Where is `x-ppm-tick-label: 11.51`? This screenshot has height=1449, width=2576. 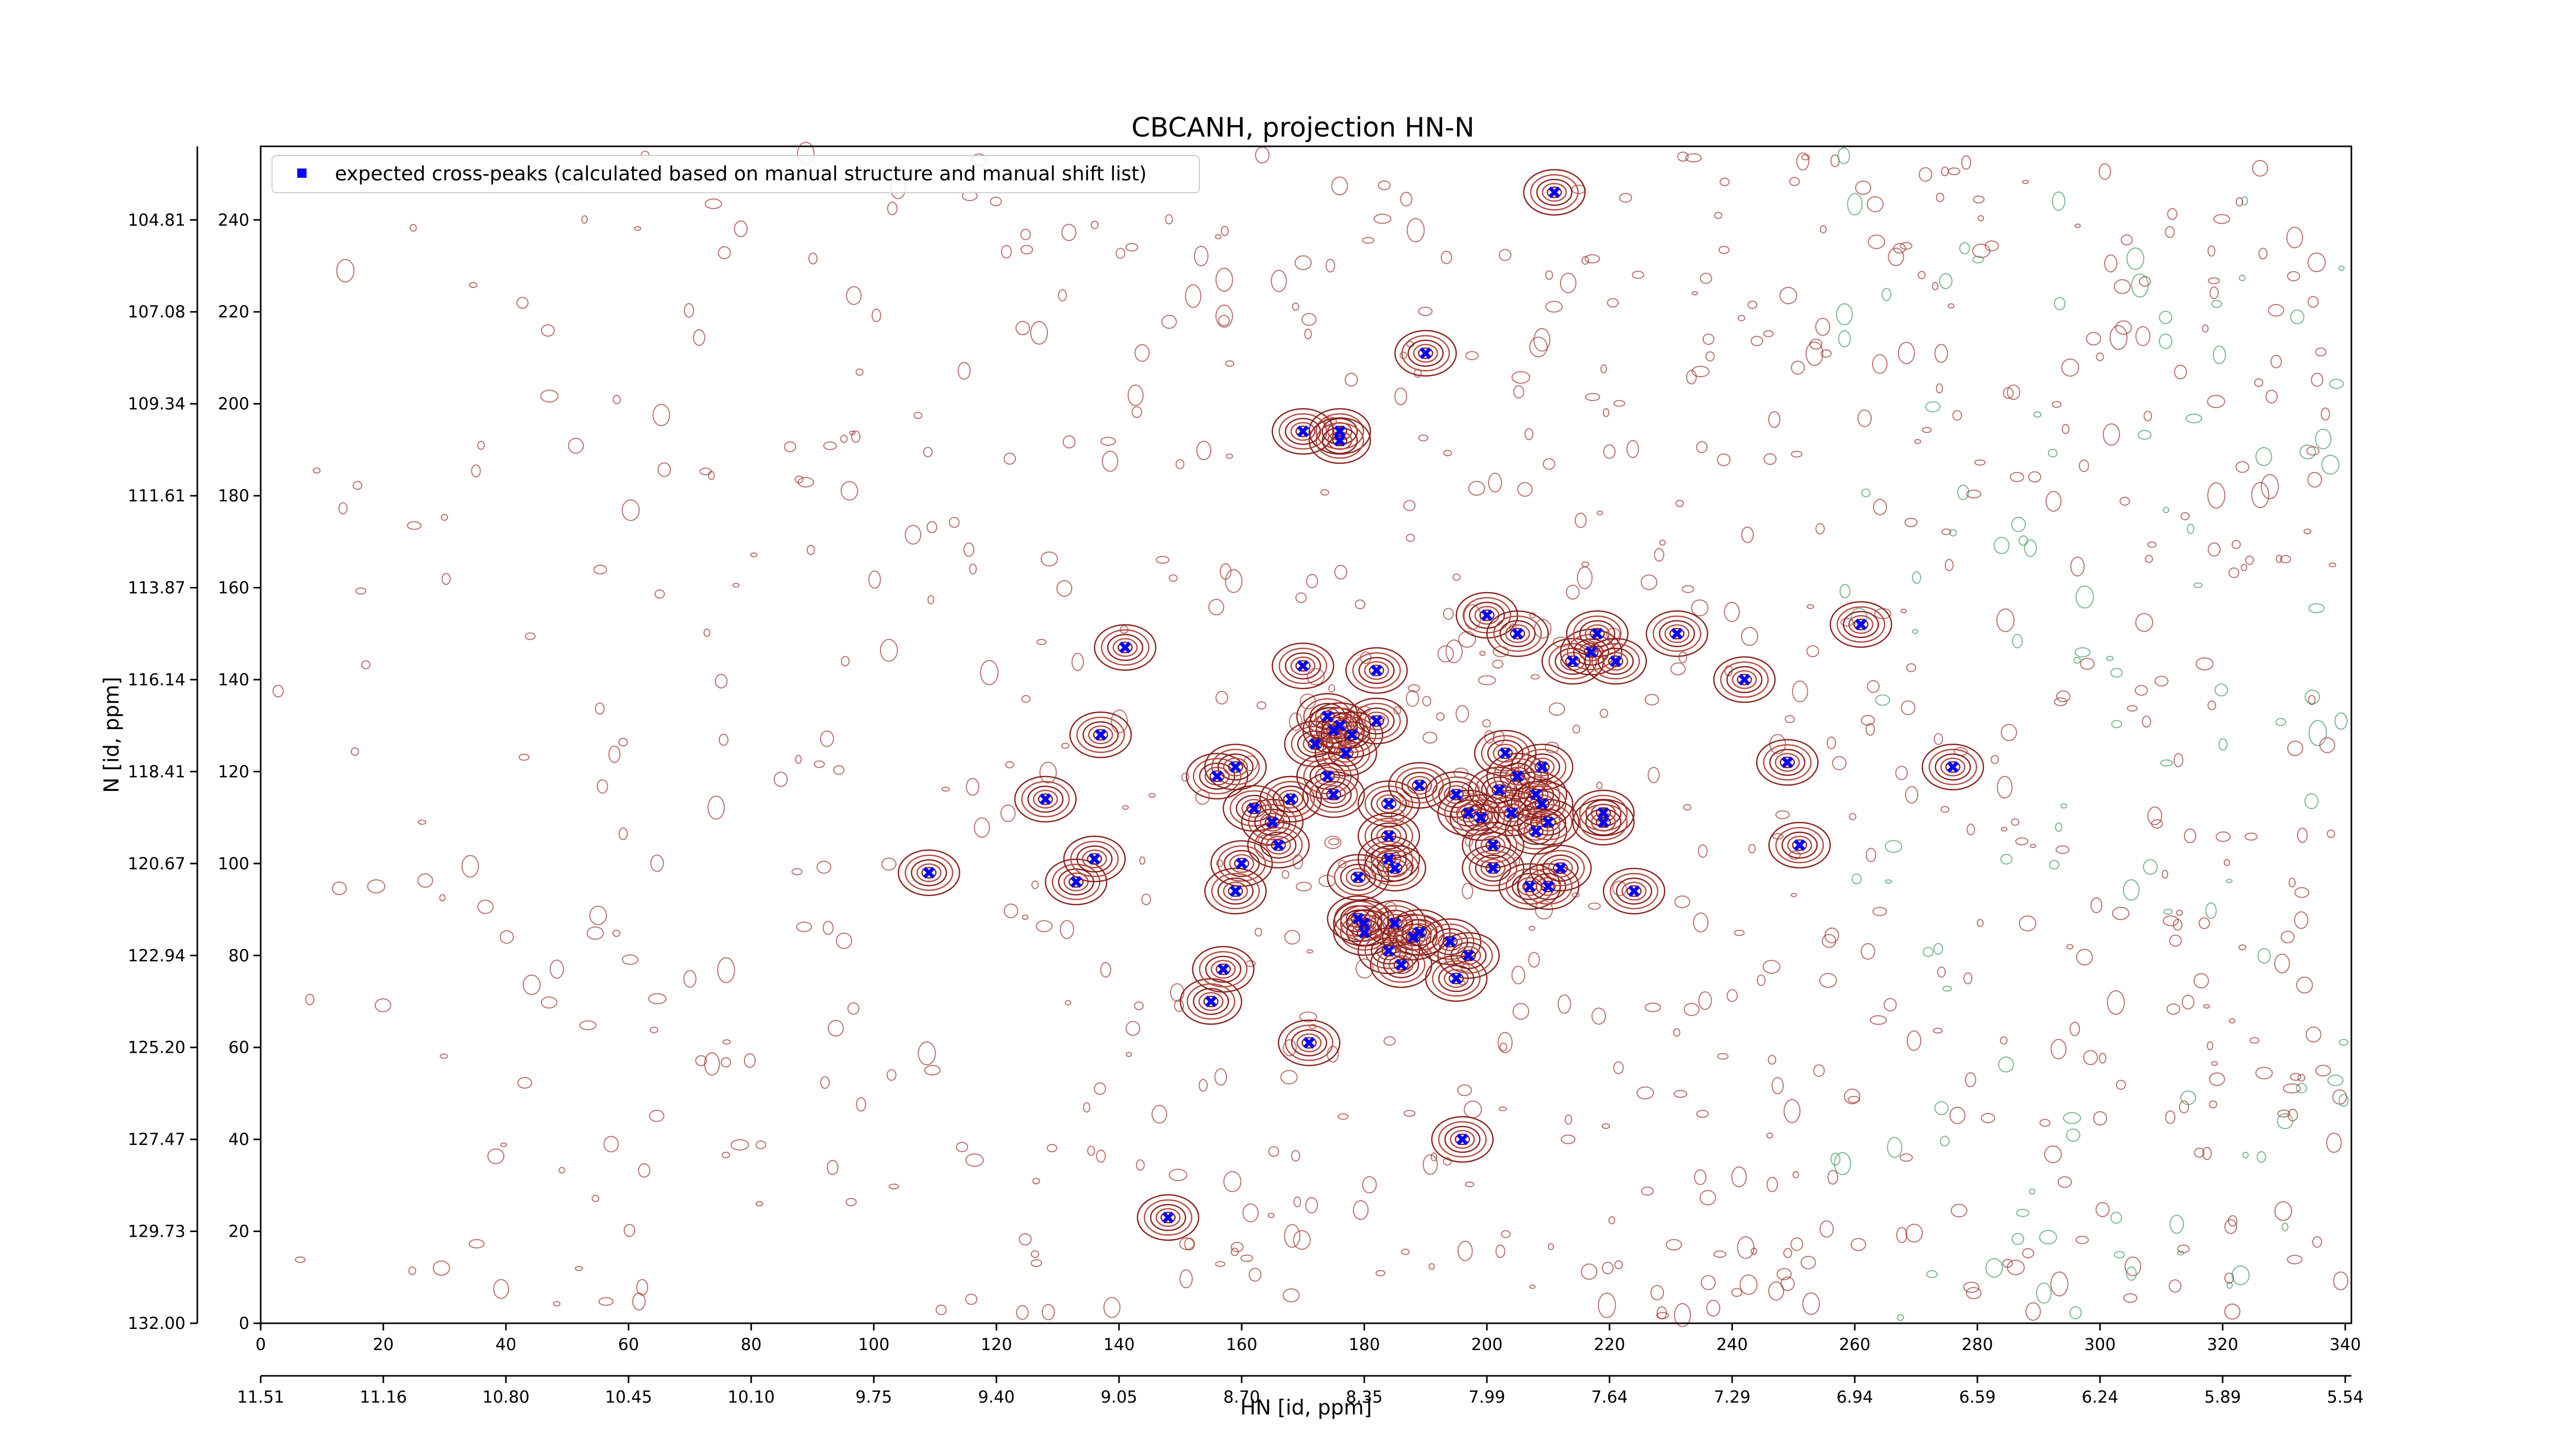
x-ppm-tick-label: 11.51 is located at coordinates (260, 1397).